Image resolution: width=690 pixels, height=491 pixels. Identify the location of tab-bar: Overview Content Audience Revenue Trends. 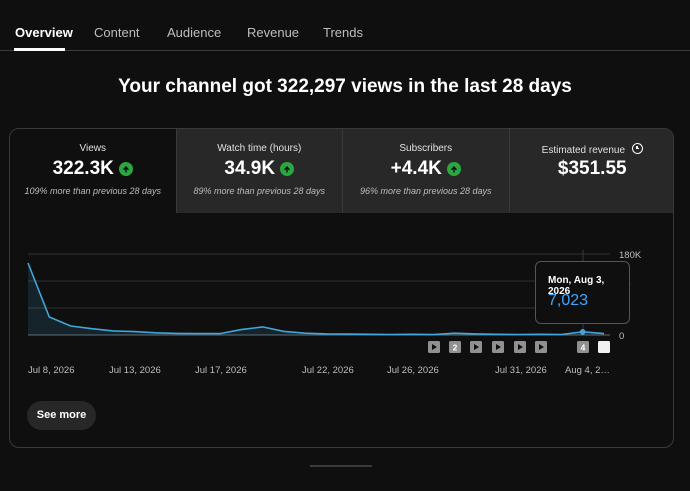
(345, 25).